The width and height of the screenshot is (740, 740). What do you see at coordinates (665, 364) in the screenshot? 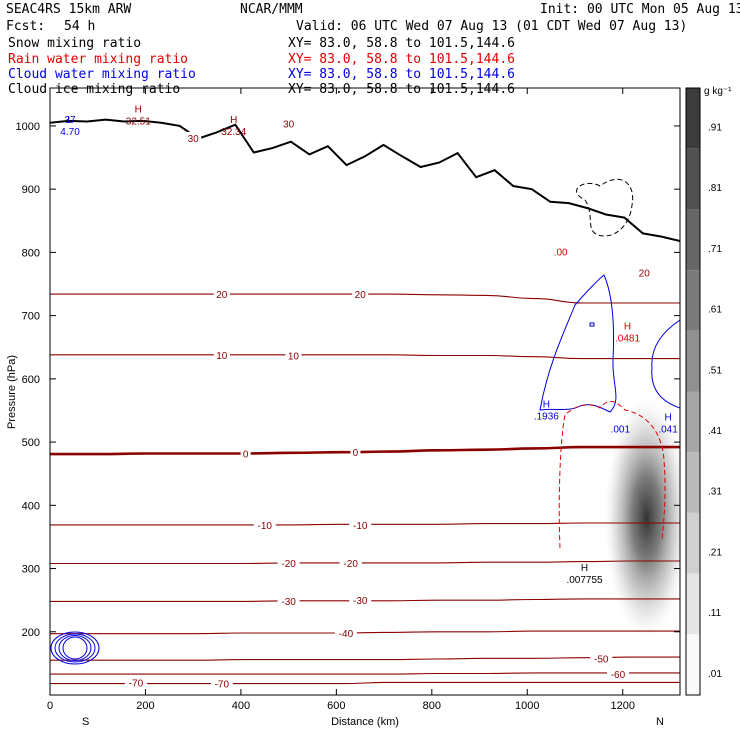
I see `cloud-water-contour-east` at bounding box center [665, 364].